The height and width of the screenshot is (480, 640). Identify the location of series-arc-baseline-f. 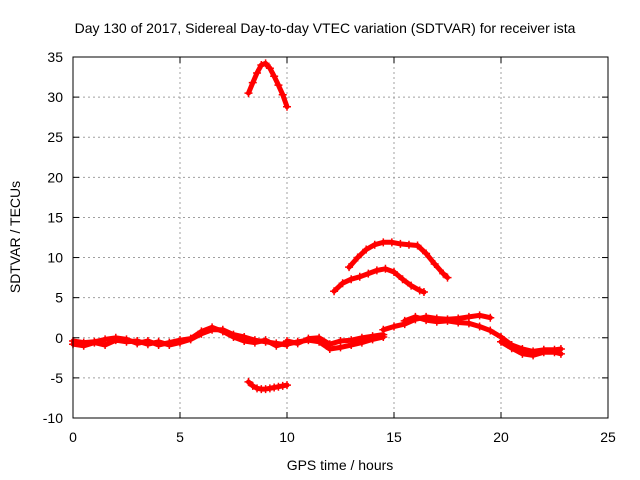
(482, 334).